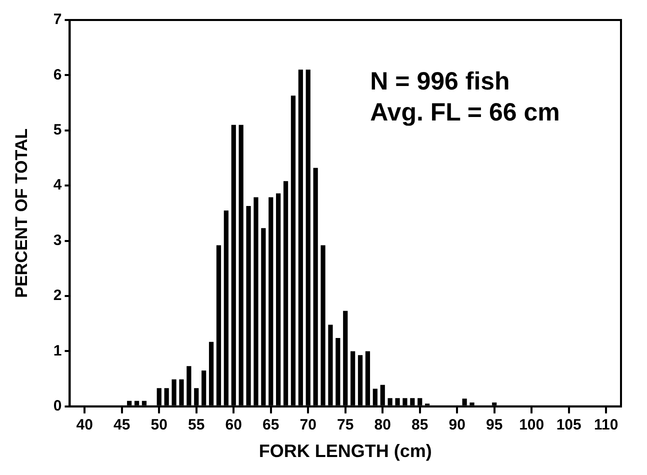 Image resolution: width=647 pixels, height=475 pixels. I want to click on y-tick-label: 1, so click(57, 351).